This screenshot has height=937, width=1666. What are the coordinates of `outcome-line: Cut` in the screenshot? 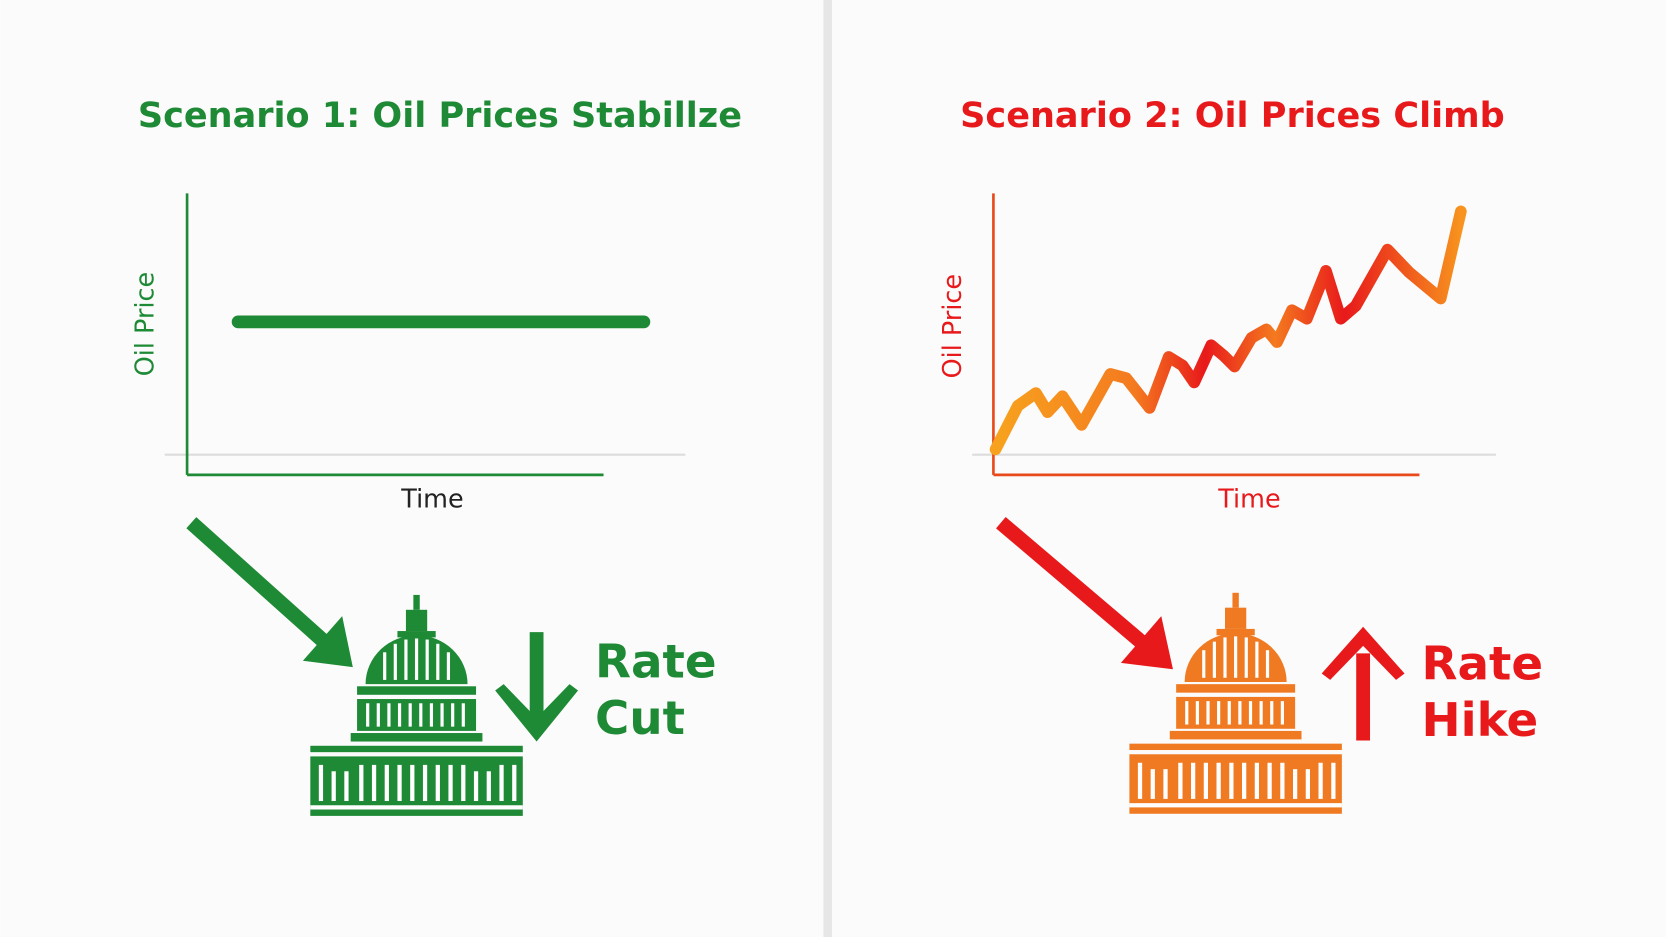 It's located at (640, 719).